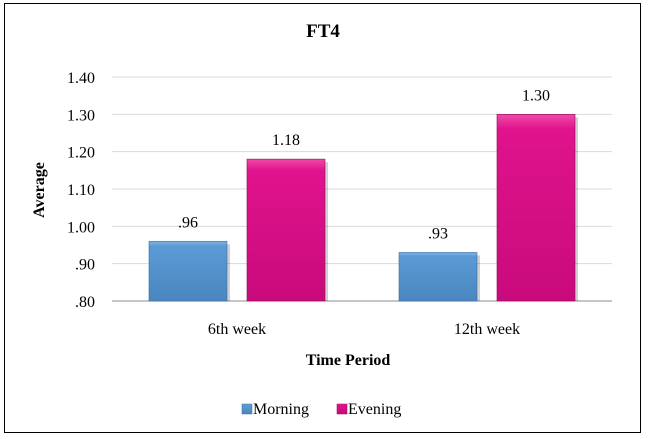 The height and width of the screenshot is (439, 648). What do you see at coordinates (364, 329) in the screenshot?
I see `x-tick-labels: 6th week 12th week` at bounding box center [364, 329].